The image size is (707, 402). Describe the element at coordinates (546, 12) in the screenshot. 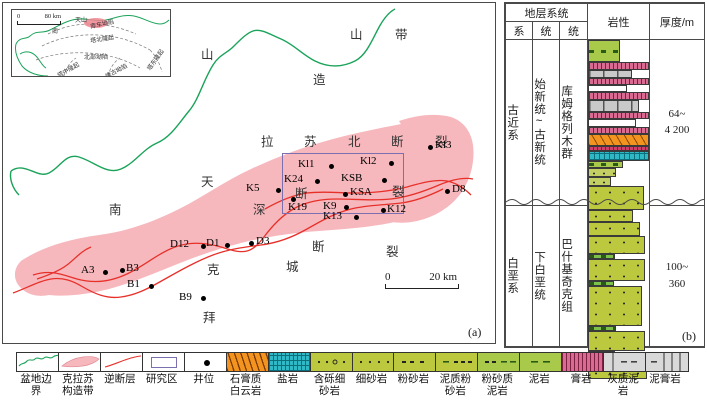

I see `header-strat-system: 地层系统` at that location.